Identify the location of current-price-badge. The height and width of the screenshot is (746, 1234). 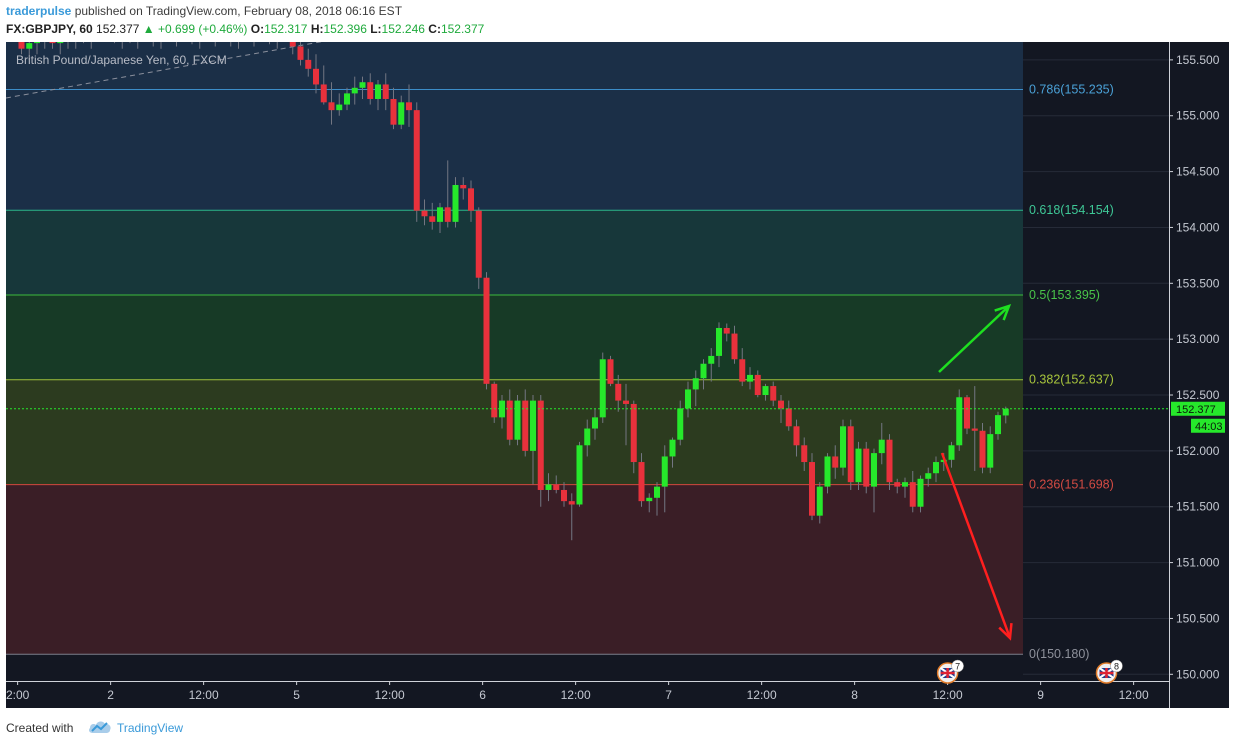
(1198, 408).